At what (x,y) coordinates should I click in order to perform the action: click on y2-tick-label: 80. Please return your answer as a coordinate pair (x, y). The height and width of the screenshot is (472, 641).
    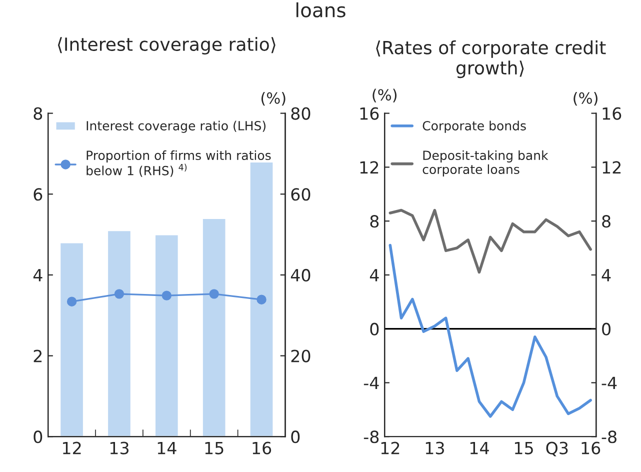
    Looking at the image, I should click on (300, 113).